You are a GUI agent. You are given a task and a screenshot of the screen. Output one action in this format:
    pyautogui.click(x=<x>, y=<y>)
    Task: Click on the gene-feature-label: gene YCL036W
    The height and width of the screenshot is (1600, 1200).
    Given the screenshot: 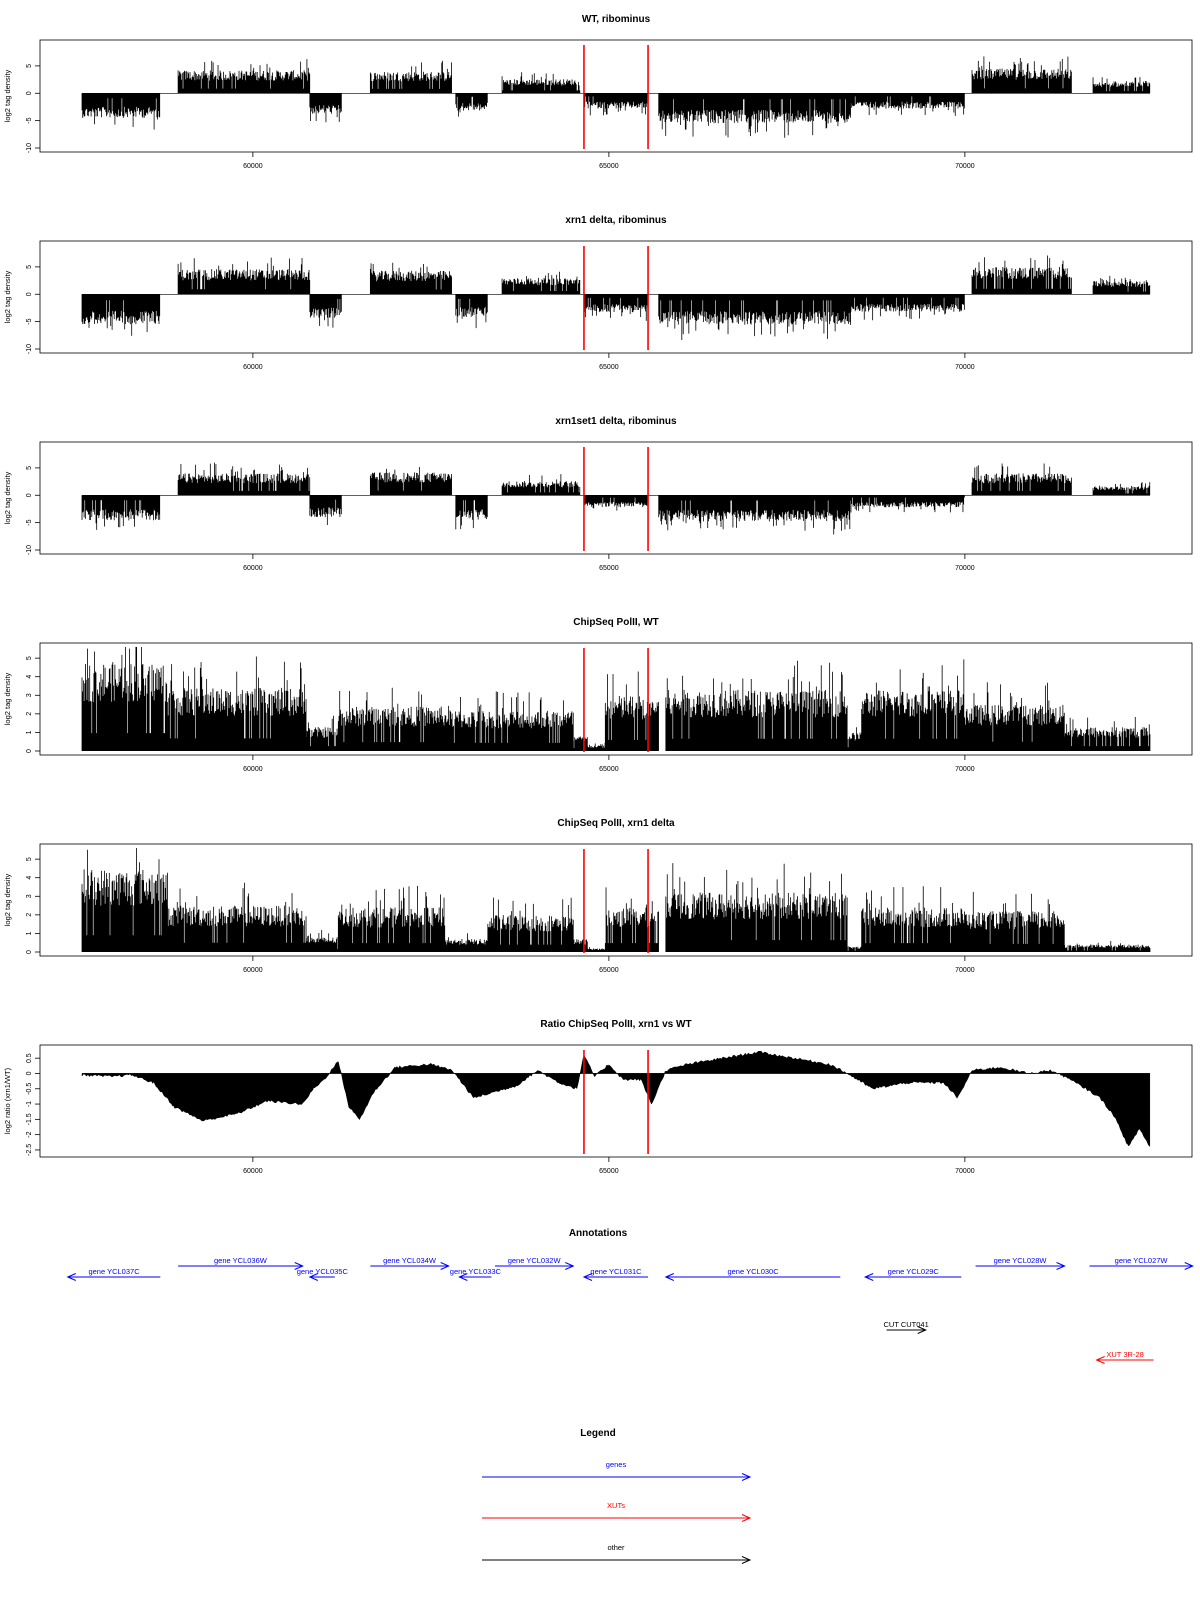 What is the action you would take?
    pyautogui.click(x=241, y=1260)
    